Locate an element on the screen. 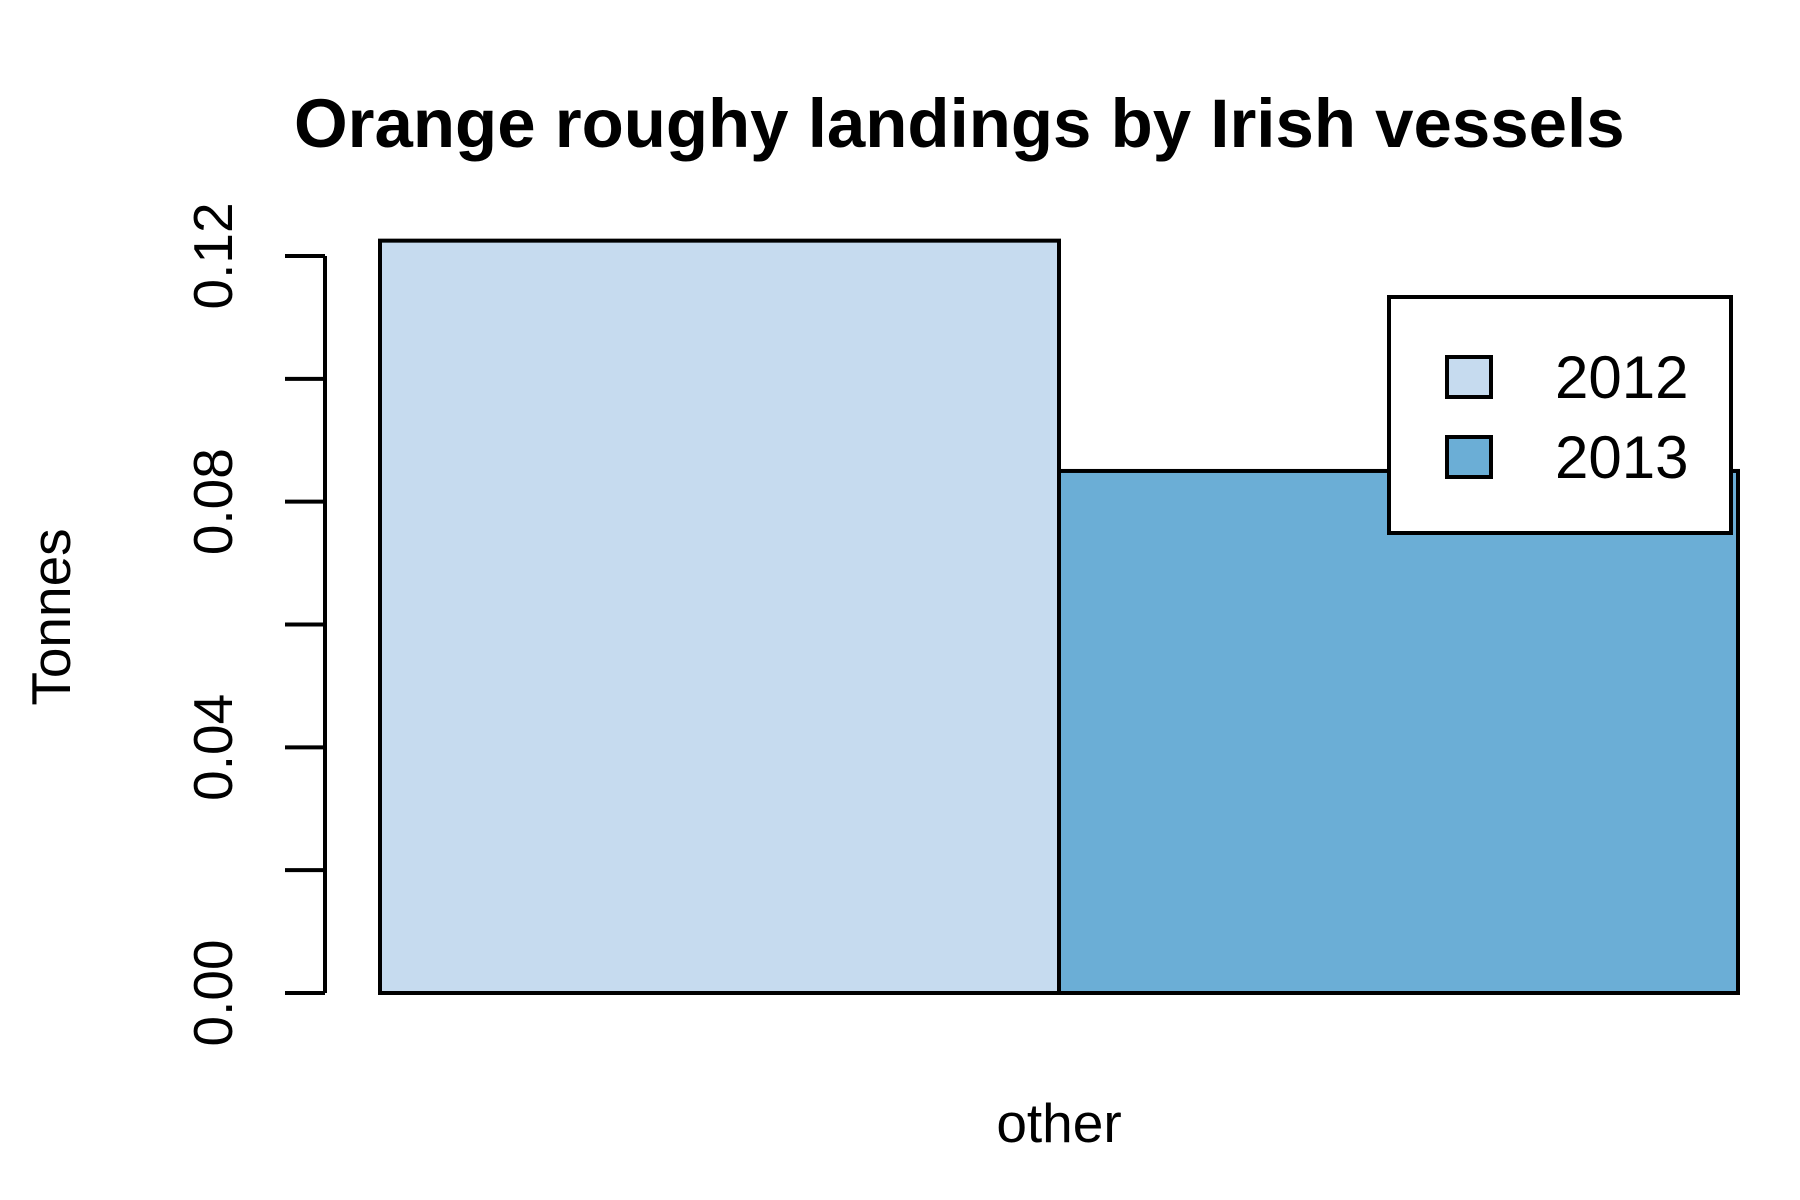  y-tick-label: 0.04 is located at coordinates (213, 747).